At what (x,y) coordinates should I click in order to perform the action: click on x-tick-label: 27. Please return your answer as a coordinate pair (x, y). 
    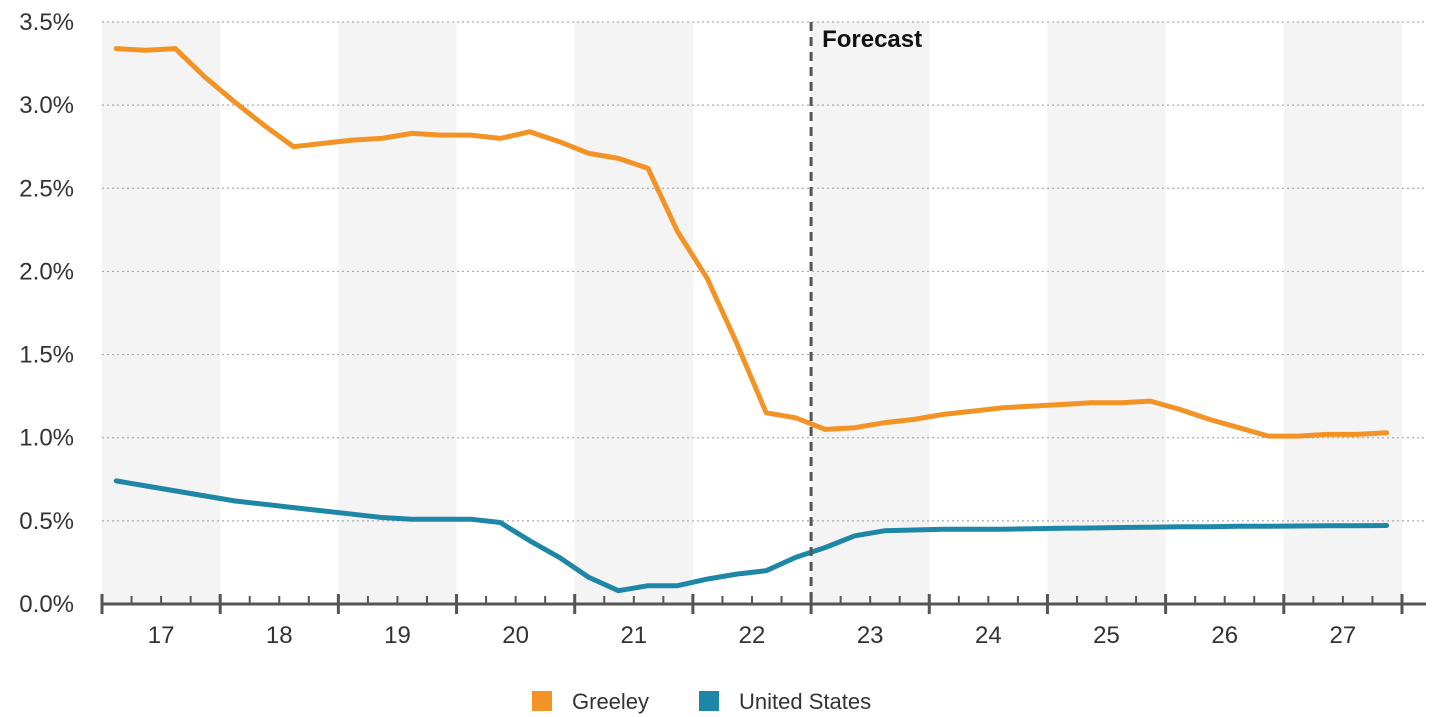
    Looking at the image, I should click on (1343, 635).